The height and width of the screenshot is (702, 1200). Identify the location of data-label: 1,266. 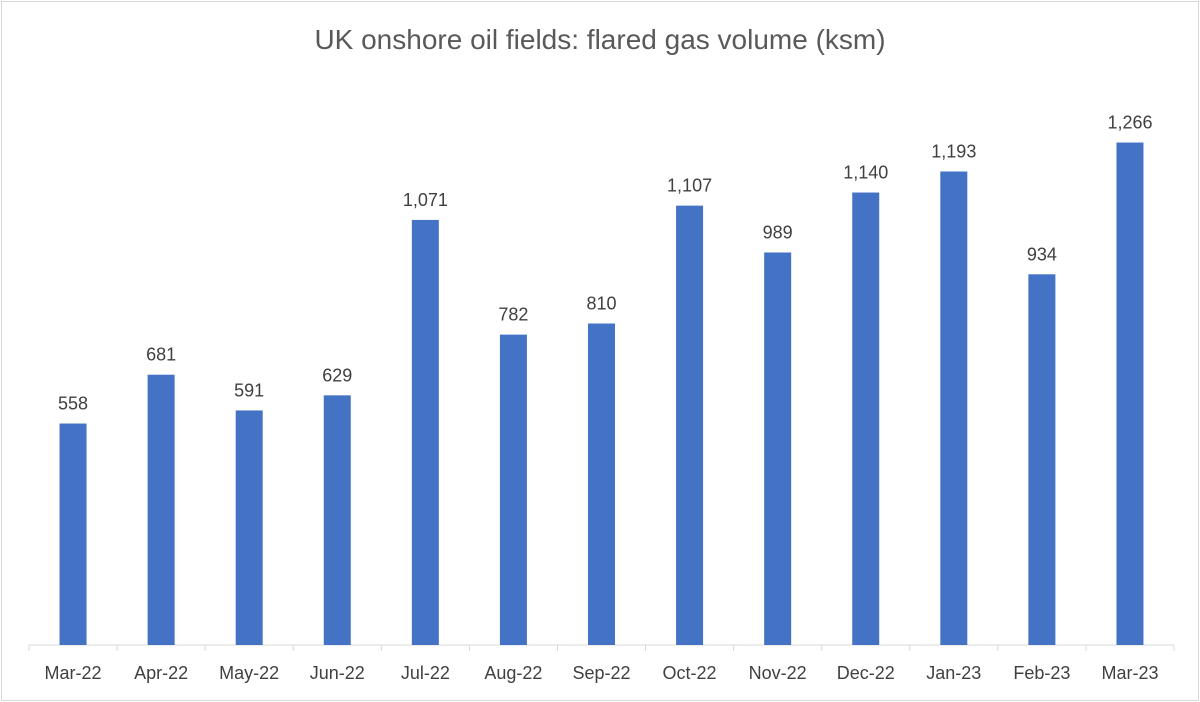
(1129, 123).